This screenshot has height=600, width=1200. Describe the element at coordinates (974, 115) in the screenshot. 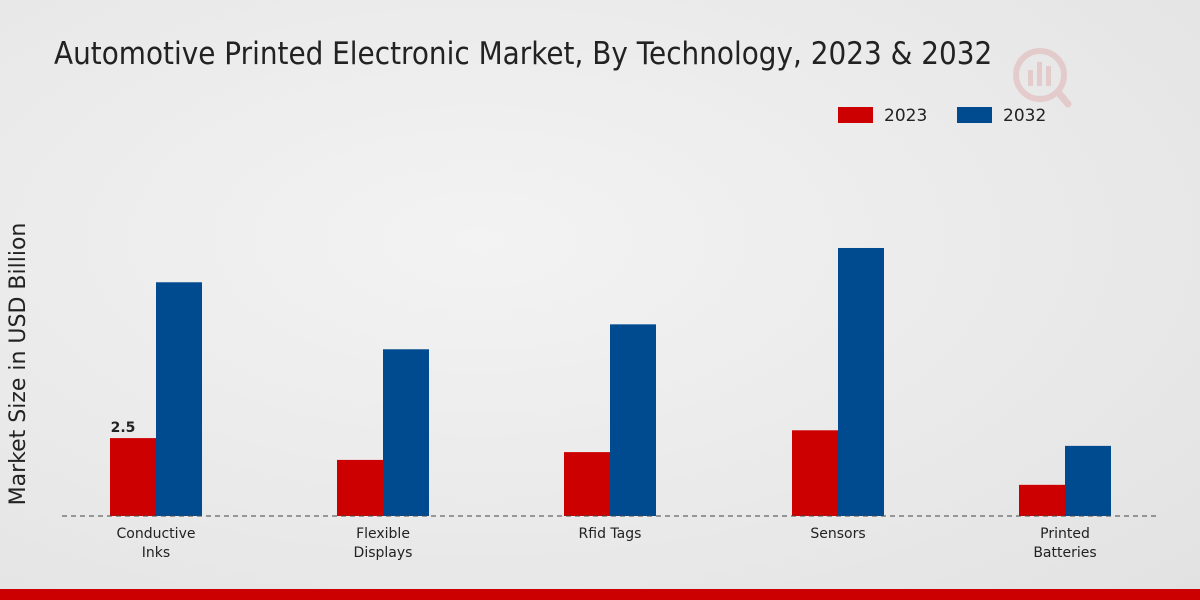

I see `legend-swatch-2032` at that location.